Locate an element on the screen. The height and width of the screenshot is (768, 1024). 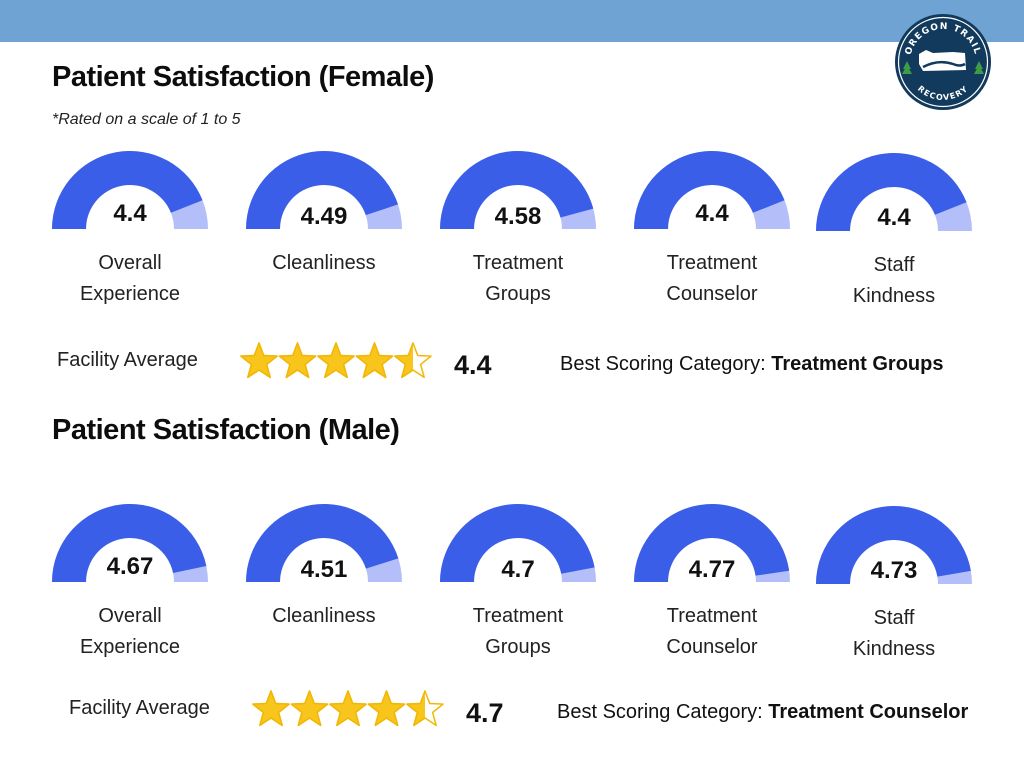
male-gauge-value: 4.73 is located at coordinates (894, 570).